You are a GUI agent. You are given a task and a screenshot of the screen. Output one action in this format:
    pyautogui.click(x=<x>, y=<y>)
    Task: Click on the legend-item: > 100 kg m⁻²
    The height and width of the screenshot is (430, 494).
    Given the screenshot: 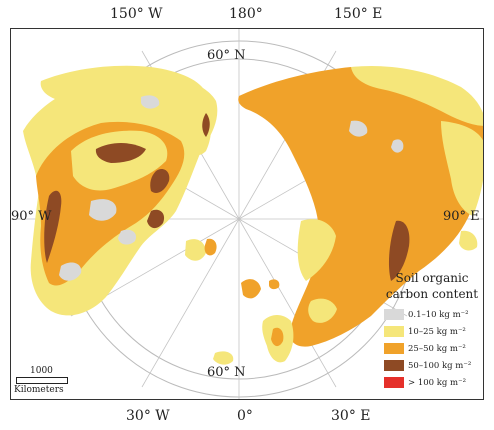 What is the action you would take?
    pyautogui.click(x=432, y=382)
    